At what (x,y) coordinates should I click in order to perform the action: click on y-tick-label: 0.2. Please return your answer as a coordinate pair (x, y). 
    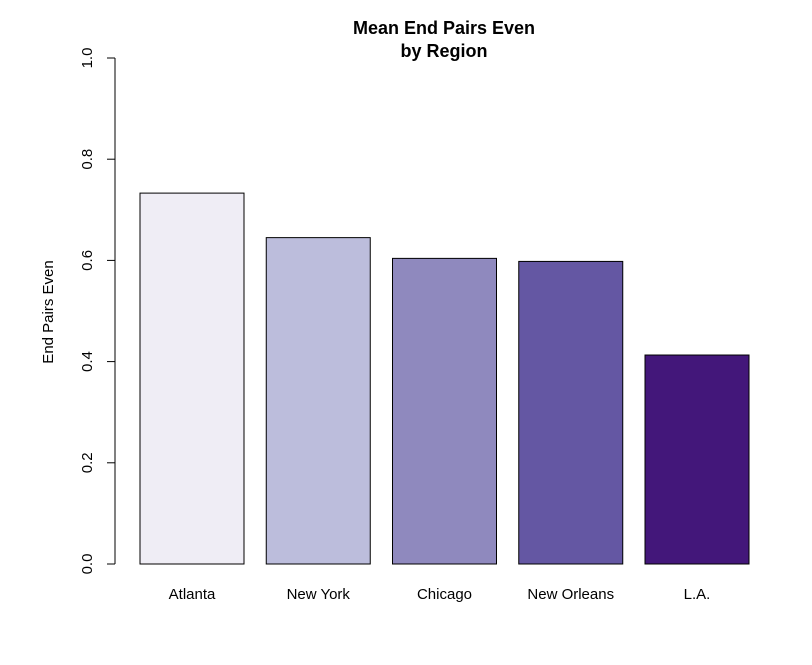
    Looking at the image, I should click on (87, 462).